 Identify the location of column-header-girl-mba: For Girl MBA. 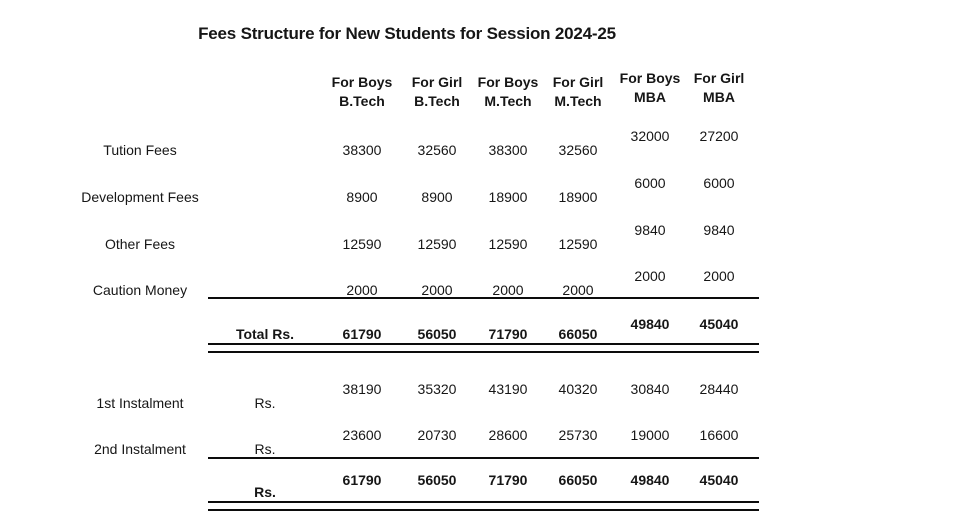
(719, 88).